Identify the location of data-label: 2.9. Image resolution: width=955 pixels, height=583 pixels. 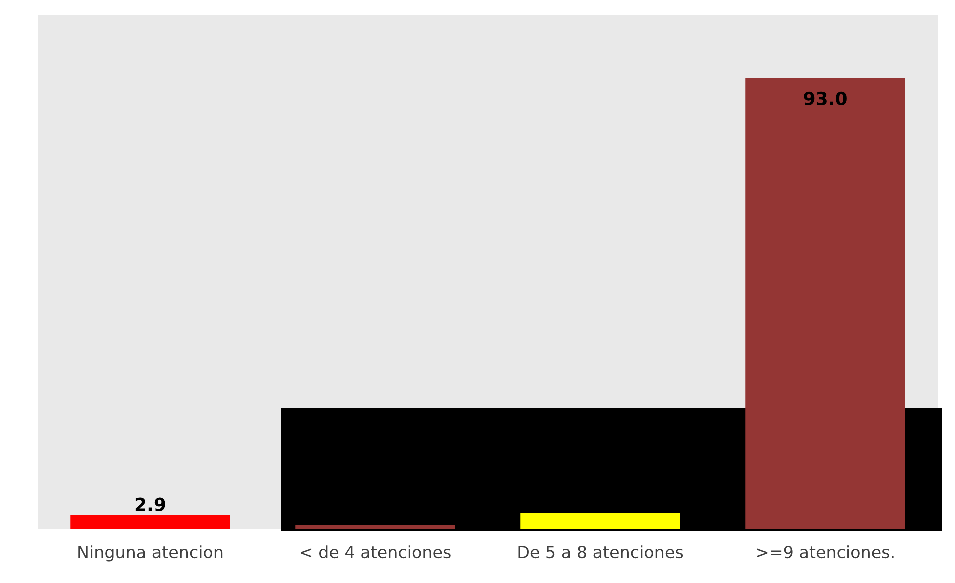
(151, 505).